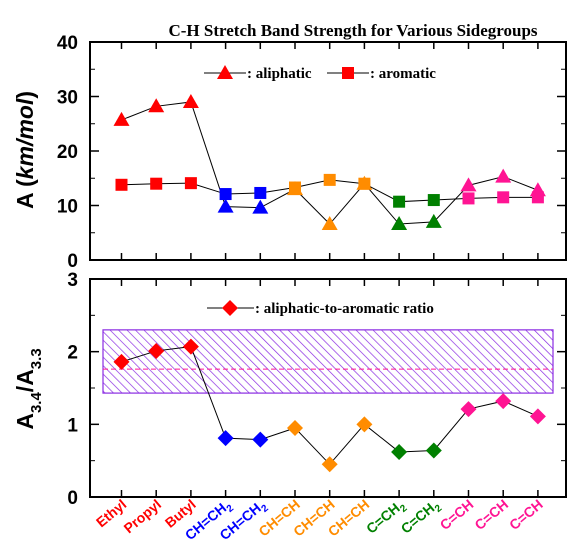  What do you see at coordinates (142, 516) in the screenshot?
I see `category-label: Propyl` at bounding box center [142, 516].